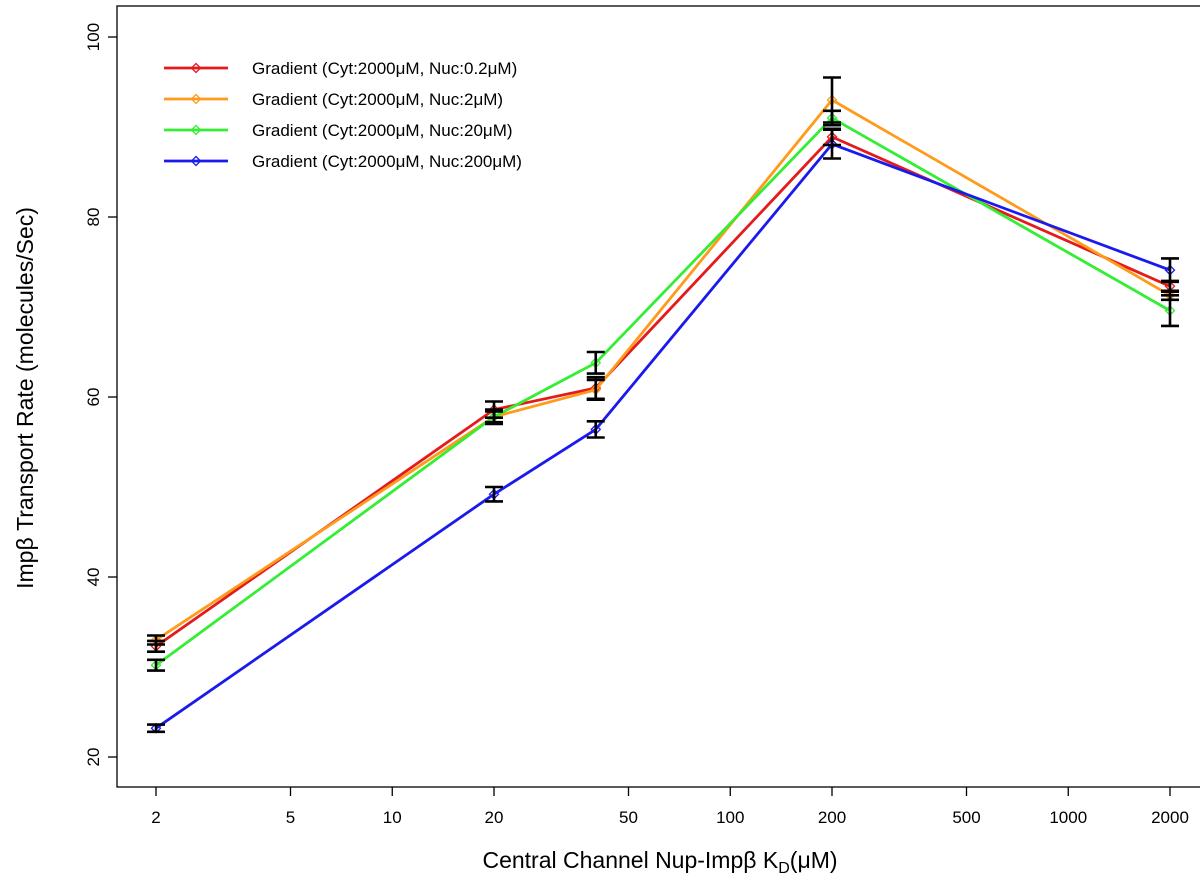  I want to click on y-tick-label: 40, so click(93, 577).